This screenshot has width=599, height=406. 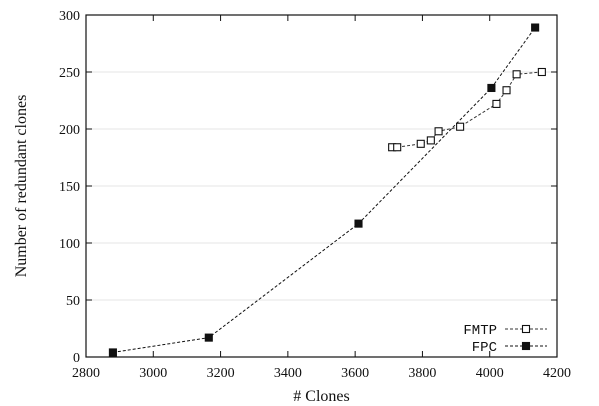 What do you see at coordinates (355, 373) in the screenshot?
I see `x-tick-label: 3600` at bounding box center [355, 373].